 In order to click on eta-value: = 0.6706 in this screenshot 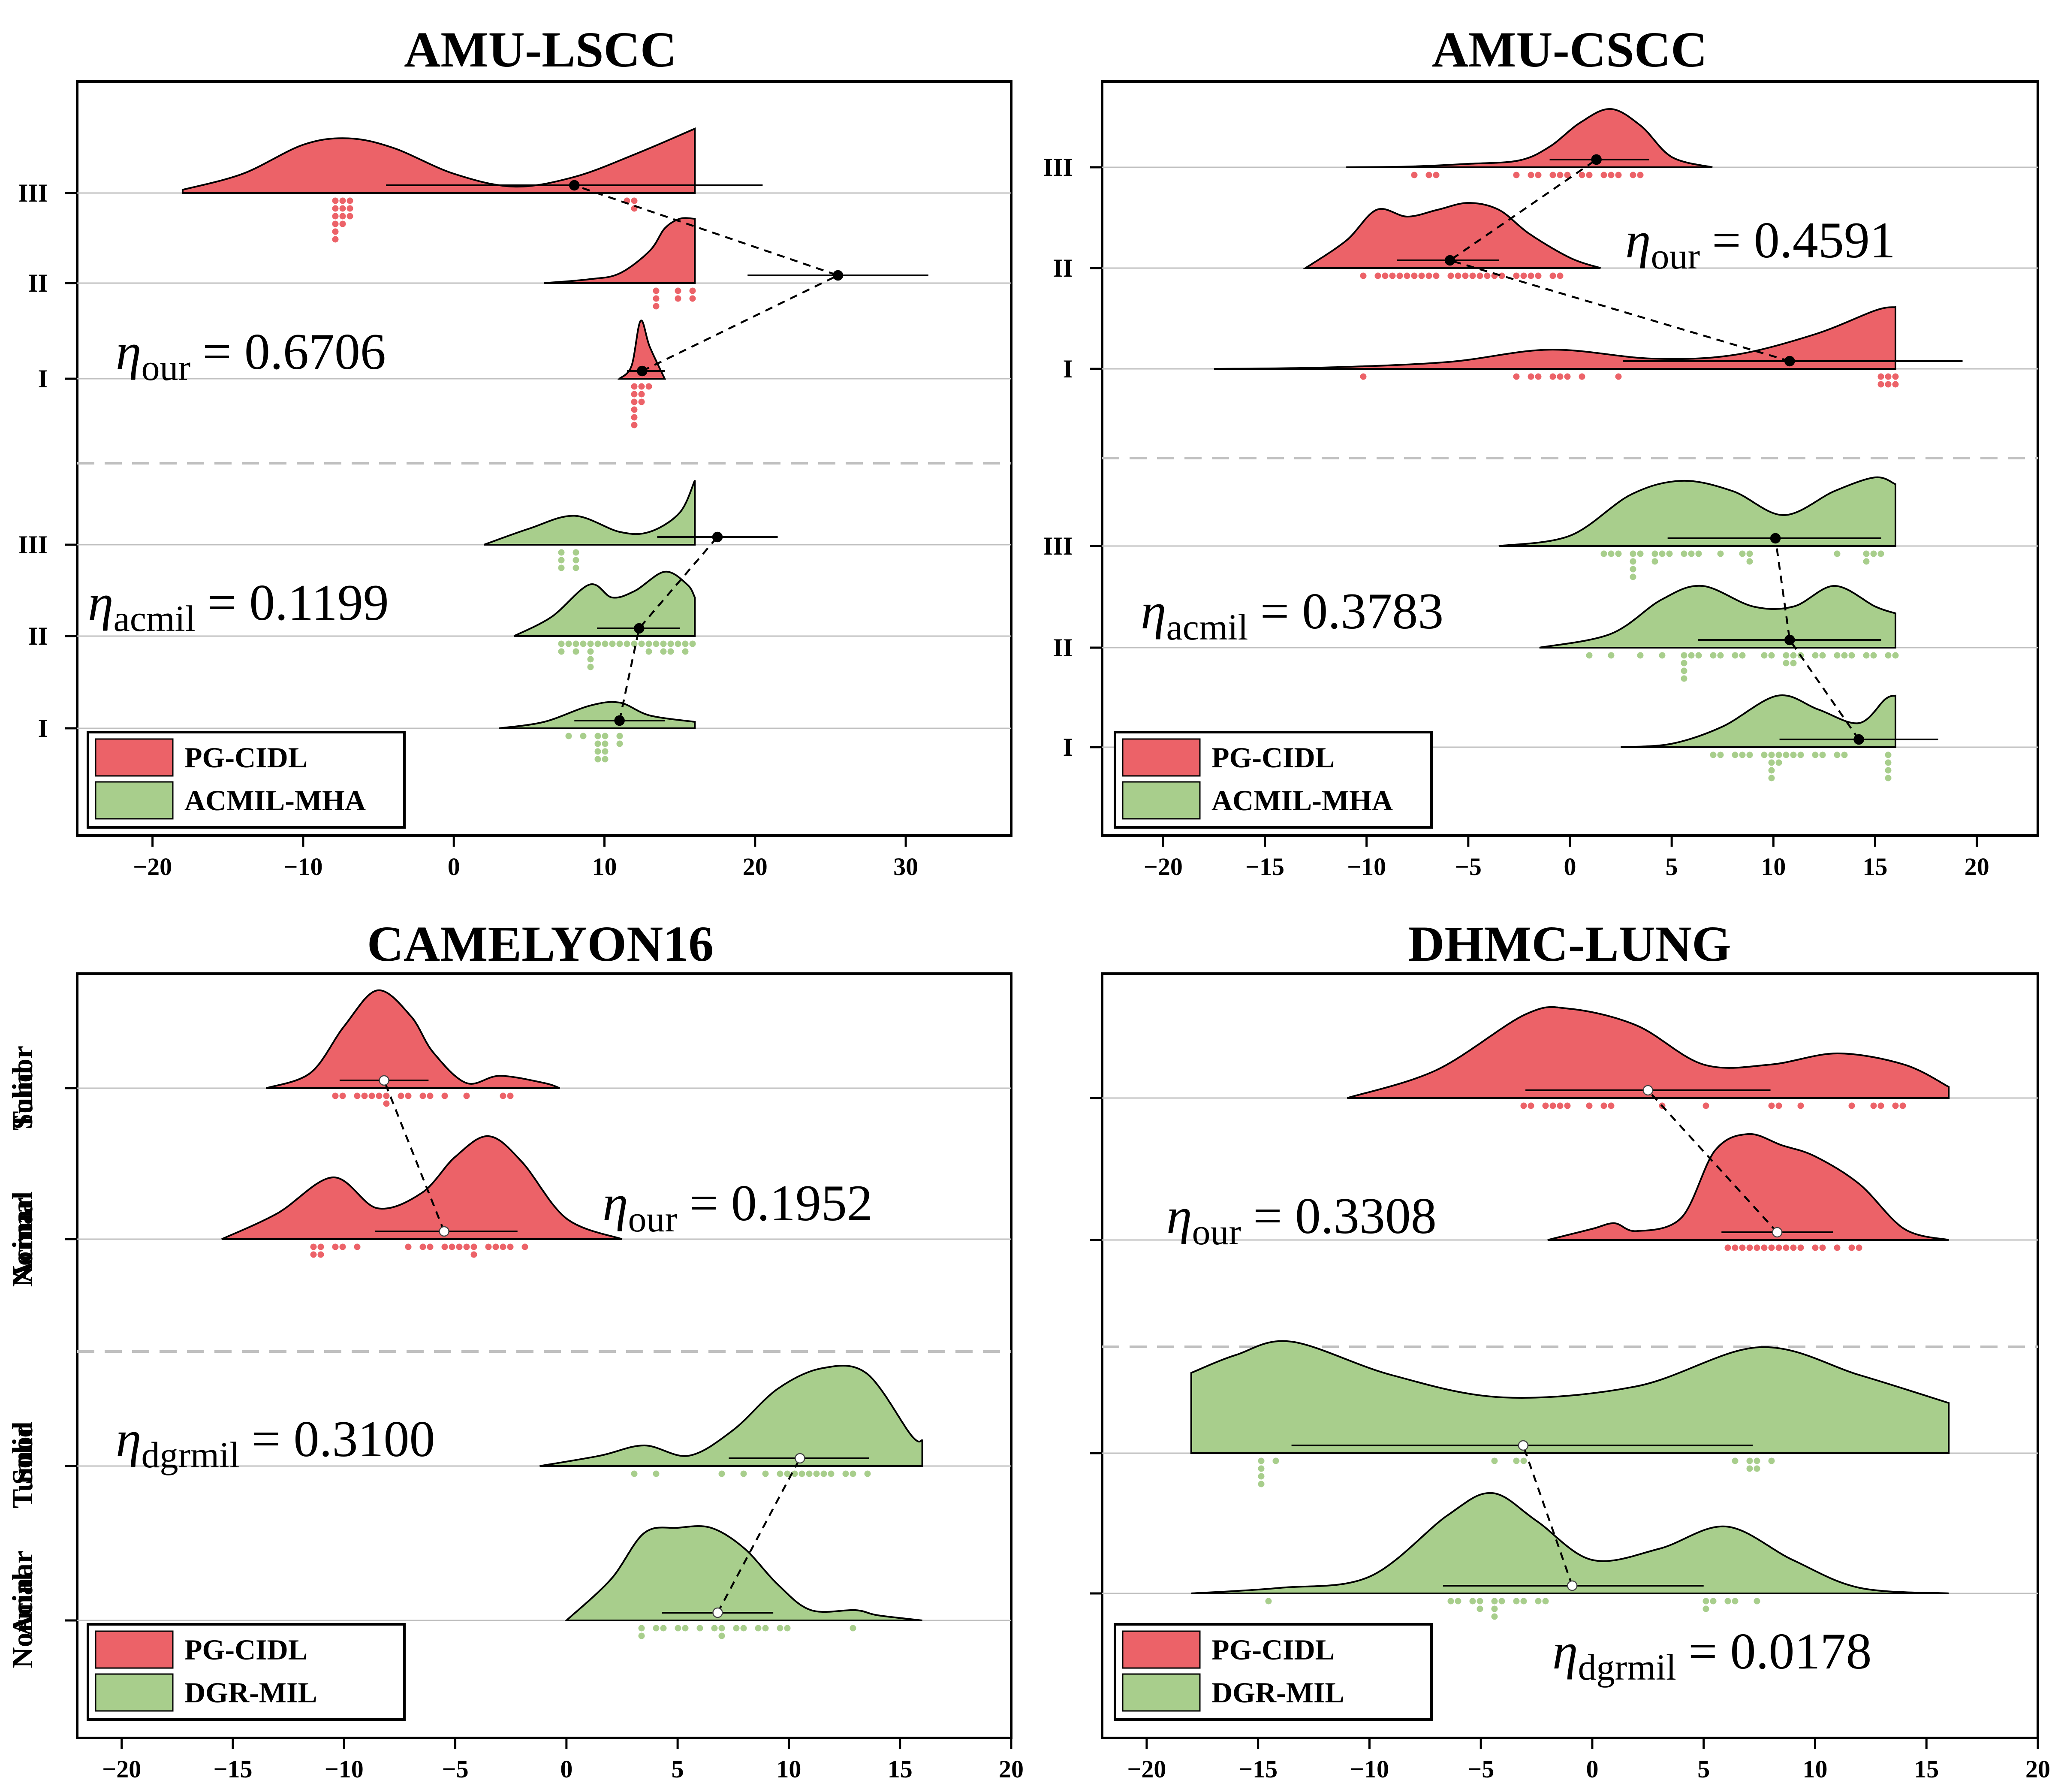, I will do `click(294, 352)`.